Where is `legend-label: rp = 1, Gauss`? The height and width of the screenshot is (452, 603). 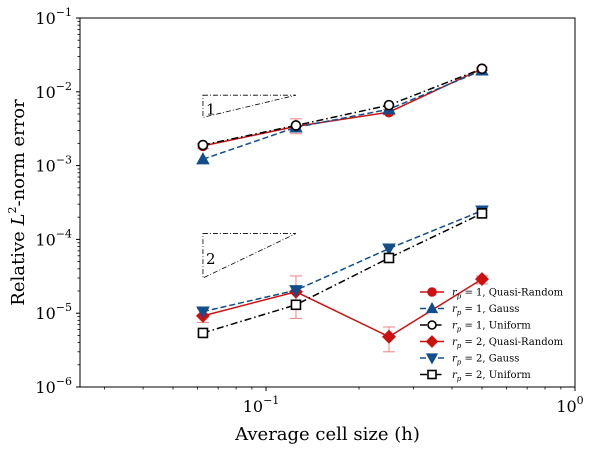 legend-label: rp = 1, Gauss is located at coordinates (485, 310).